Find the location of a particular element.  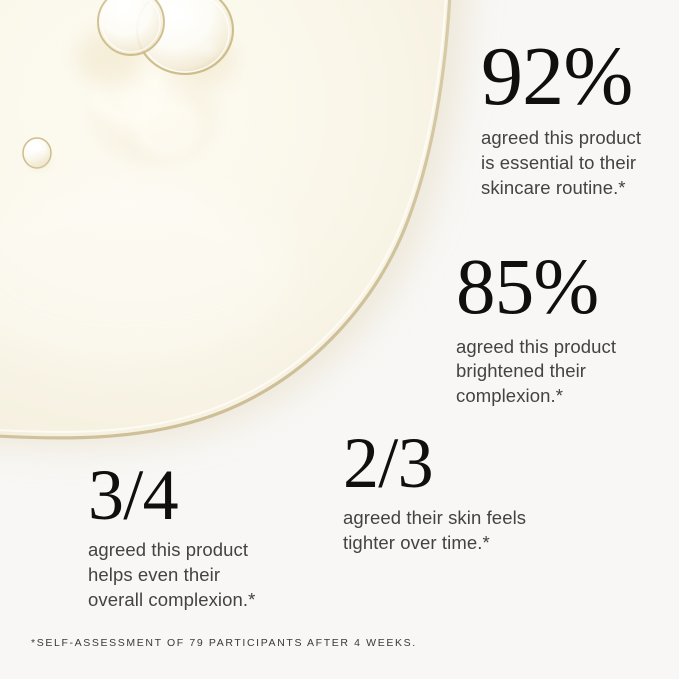

bubble-large is located at coordinates (185, 38).